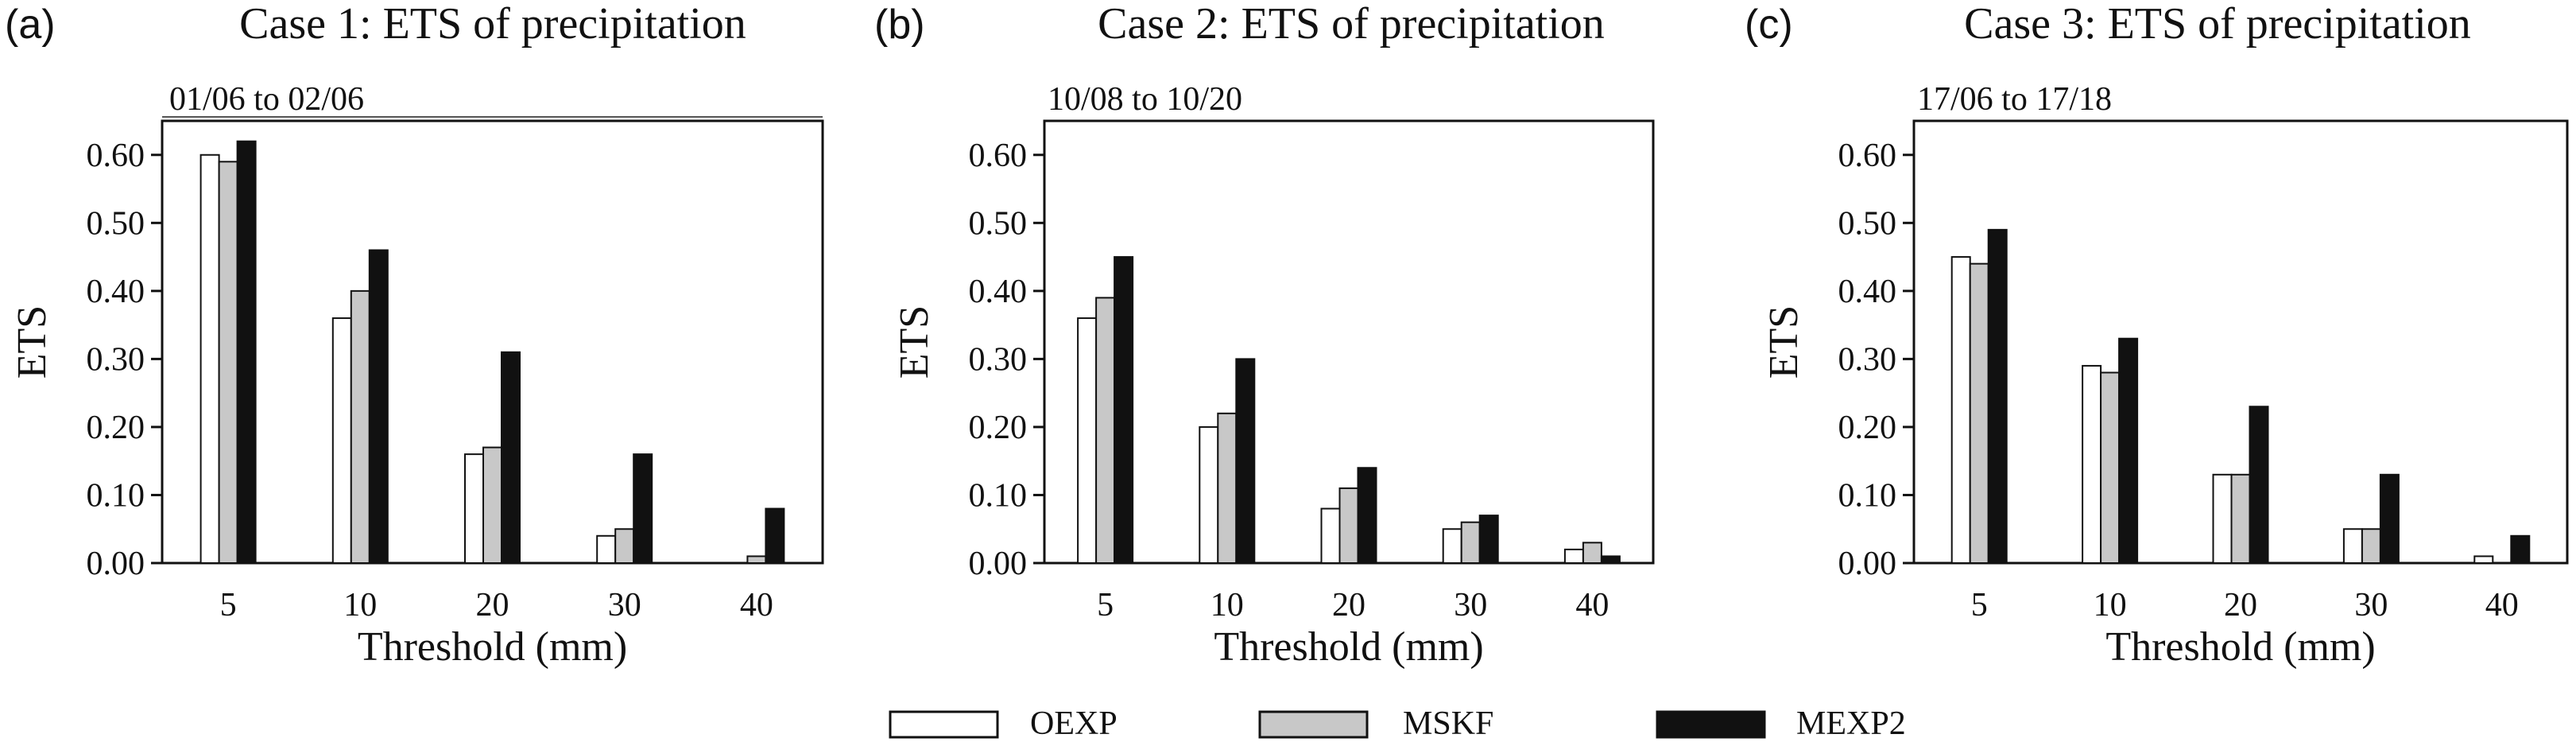 The height and width of the screenshot is (742, 2576). I want to click on panel-subtitle: 10/08 to 10/20, so click(1145, 99).